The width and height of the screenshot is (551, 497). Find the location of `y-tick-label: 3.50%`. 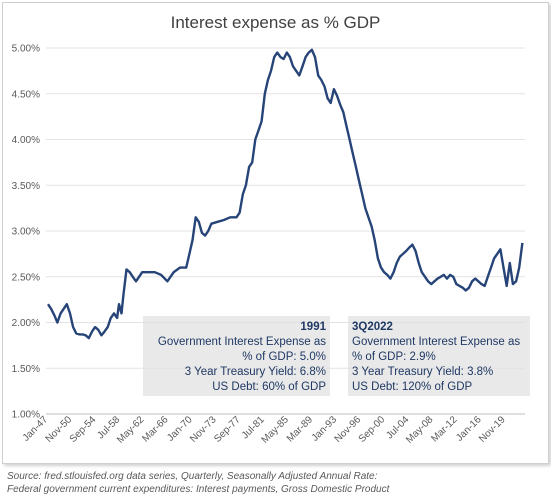

y-tick-label: 3.50% is located at coordinates (26, 186).